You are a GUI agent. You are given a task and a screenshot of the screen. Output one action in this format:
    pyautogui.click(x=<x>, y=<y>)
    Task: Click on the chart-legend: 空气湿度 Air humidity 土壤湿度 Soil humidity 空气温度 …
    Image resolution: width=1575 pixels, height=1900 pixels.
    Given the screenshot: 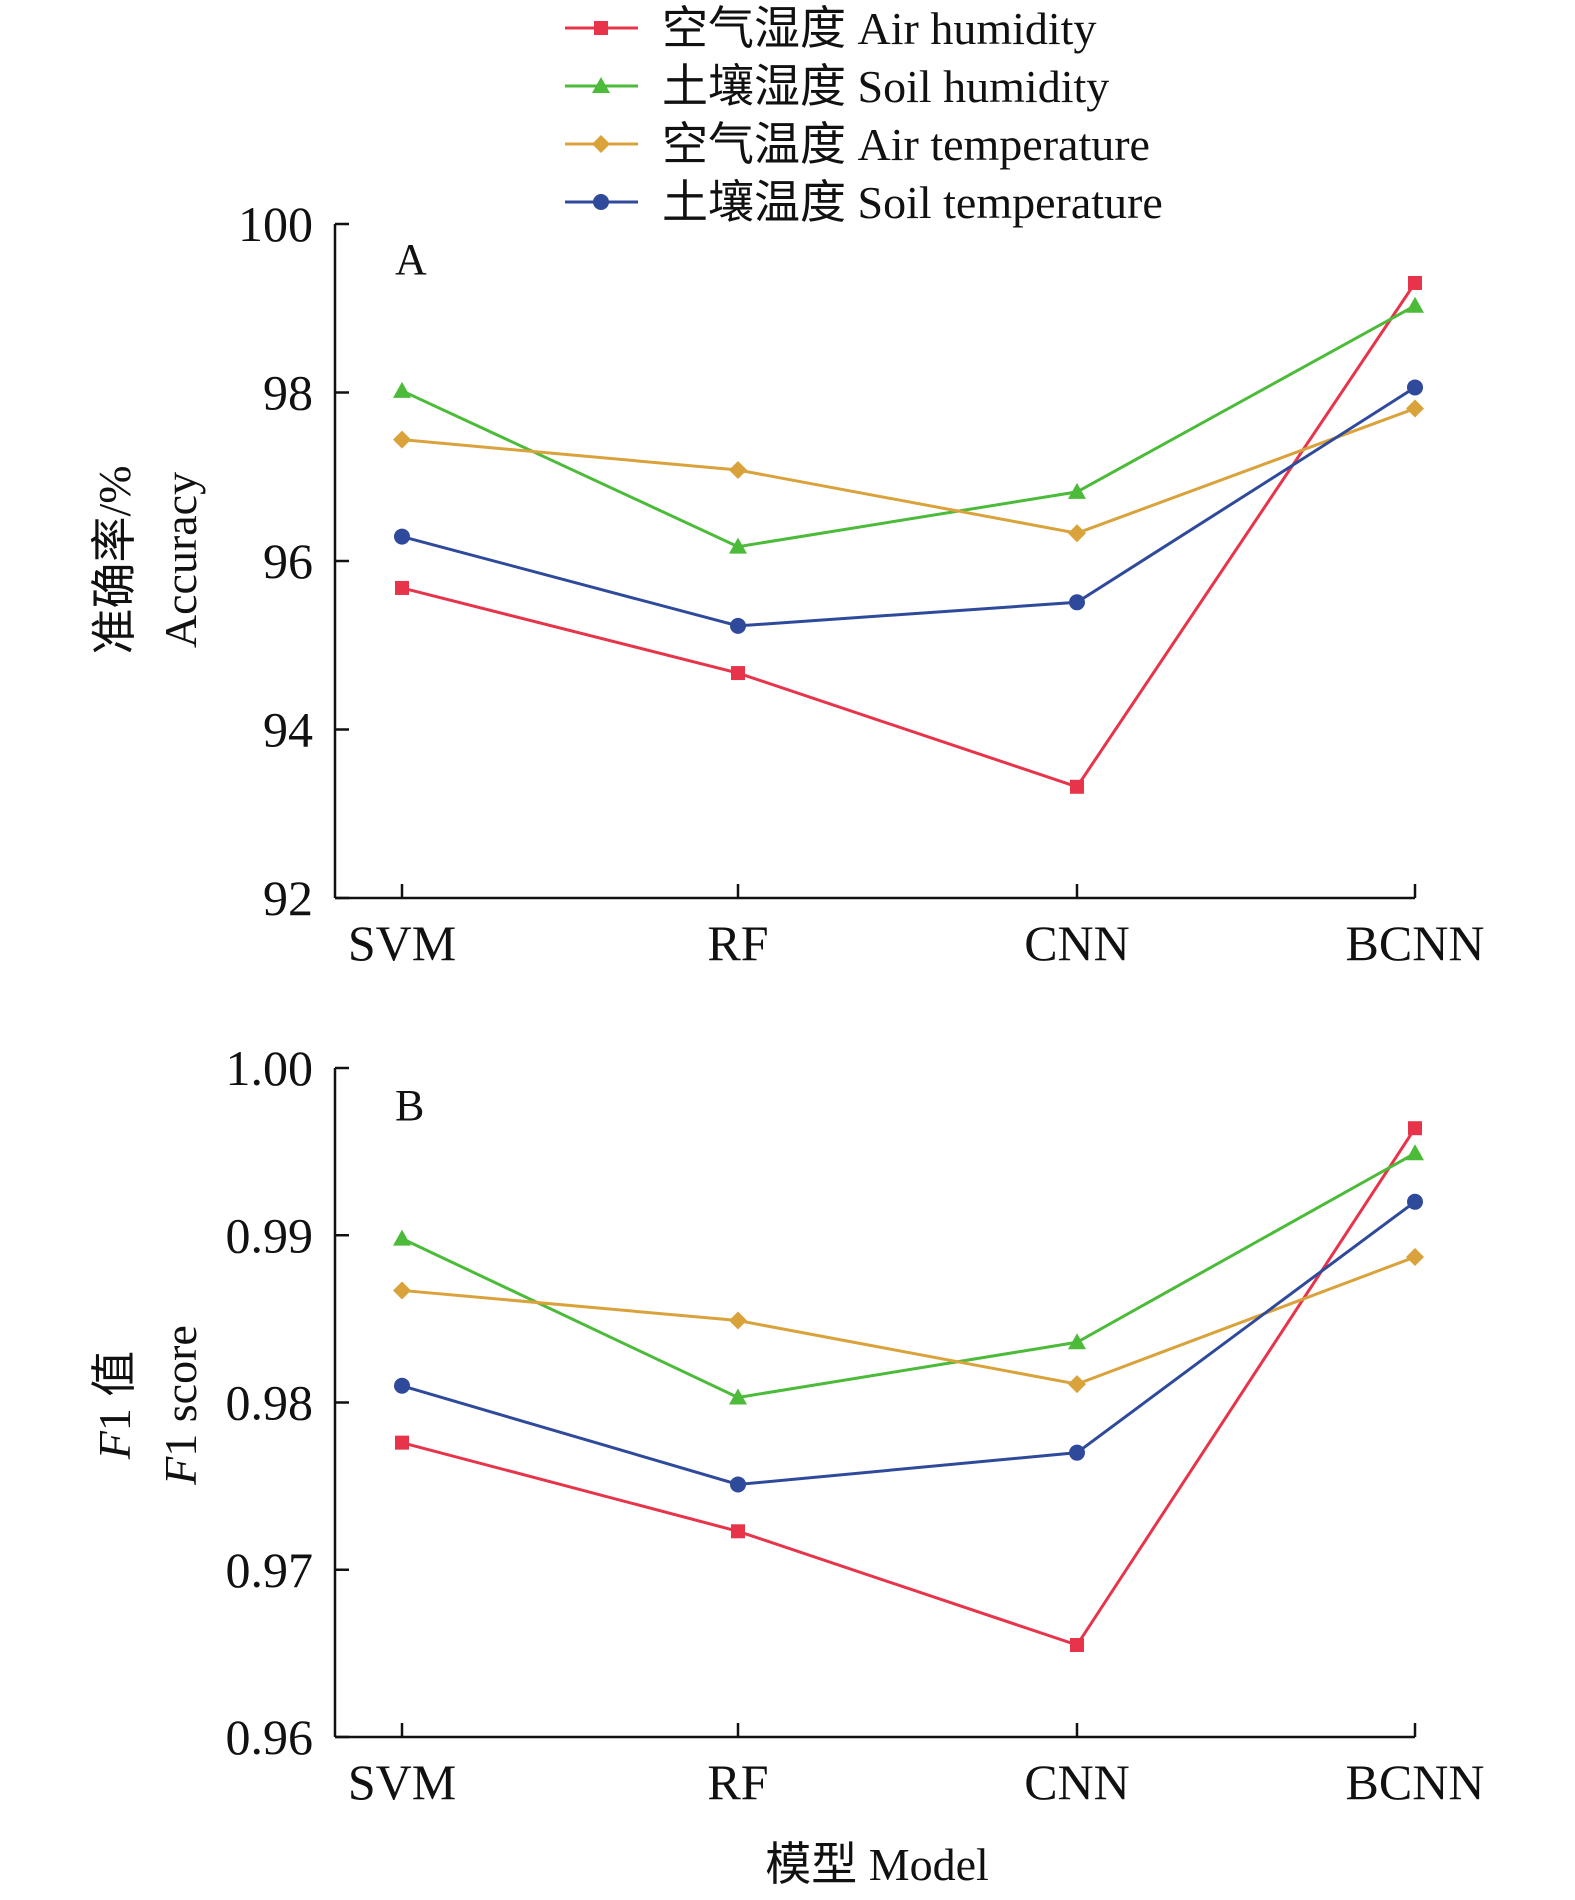 What is the action you would take?
    pyautogui.click(x=864, y=115)
    